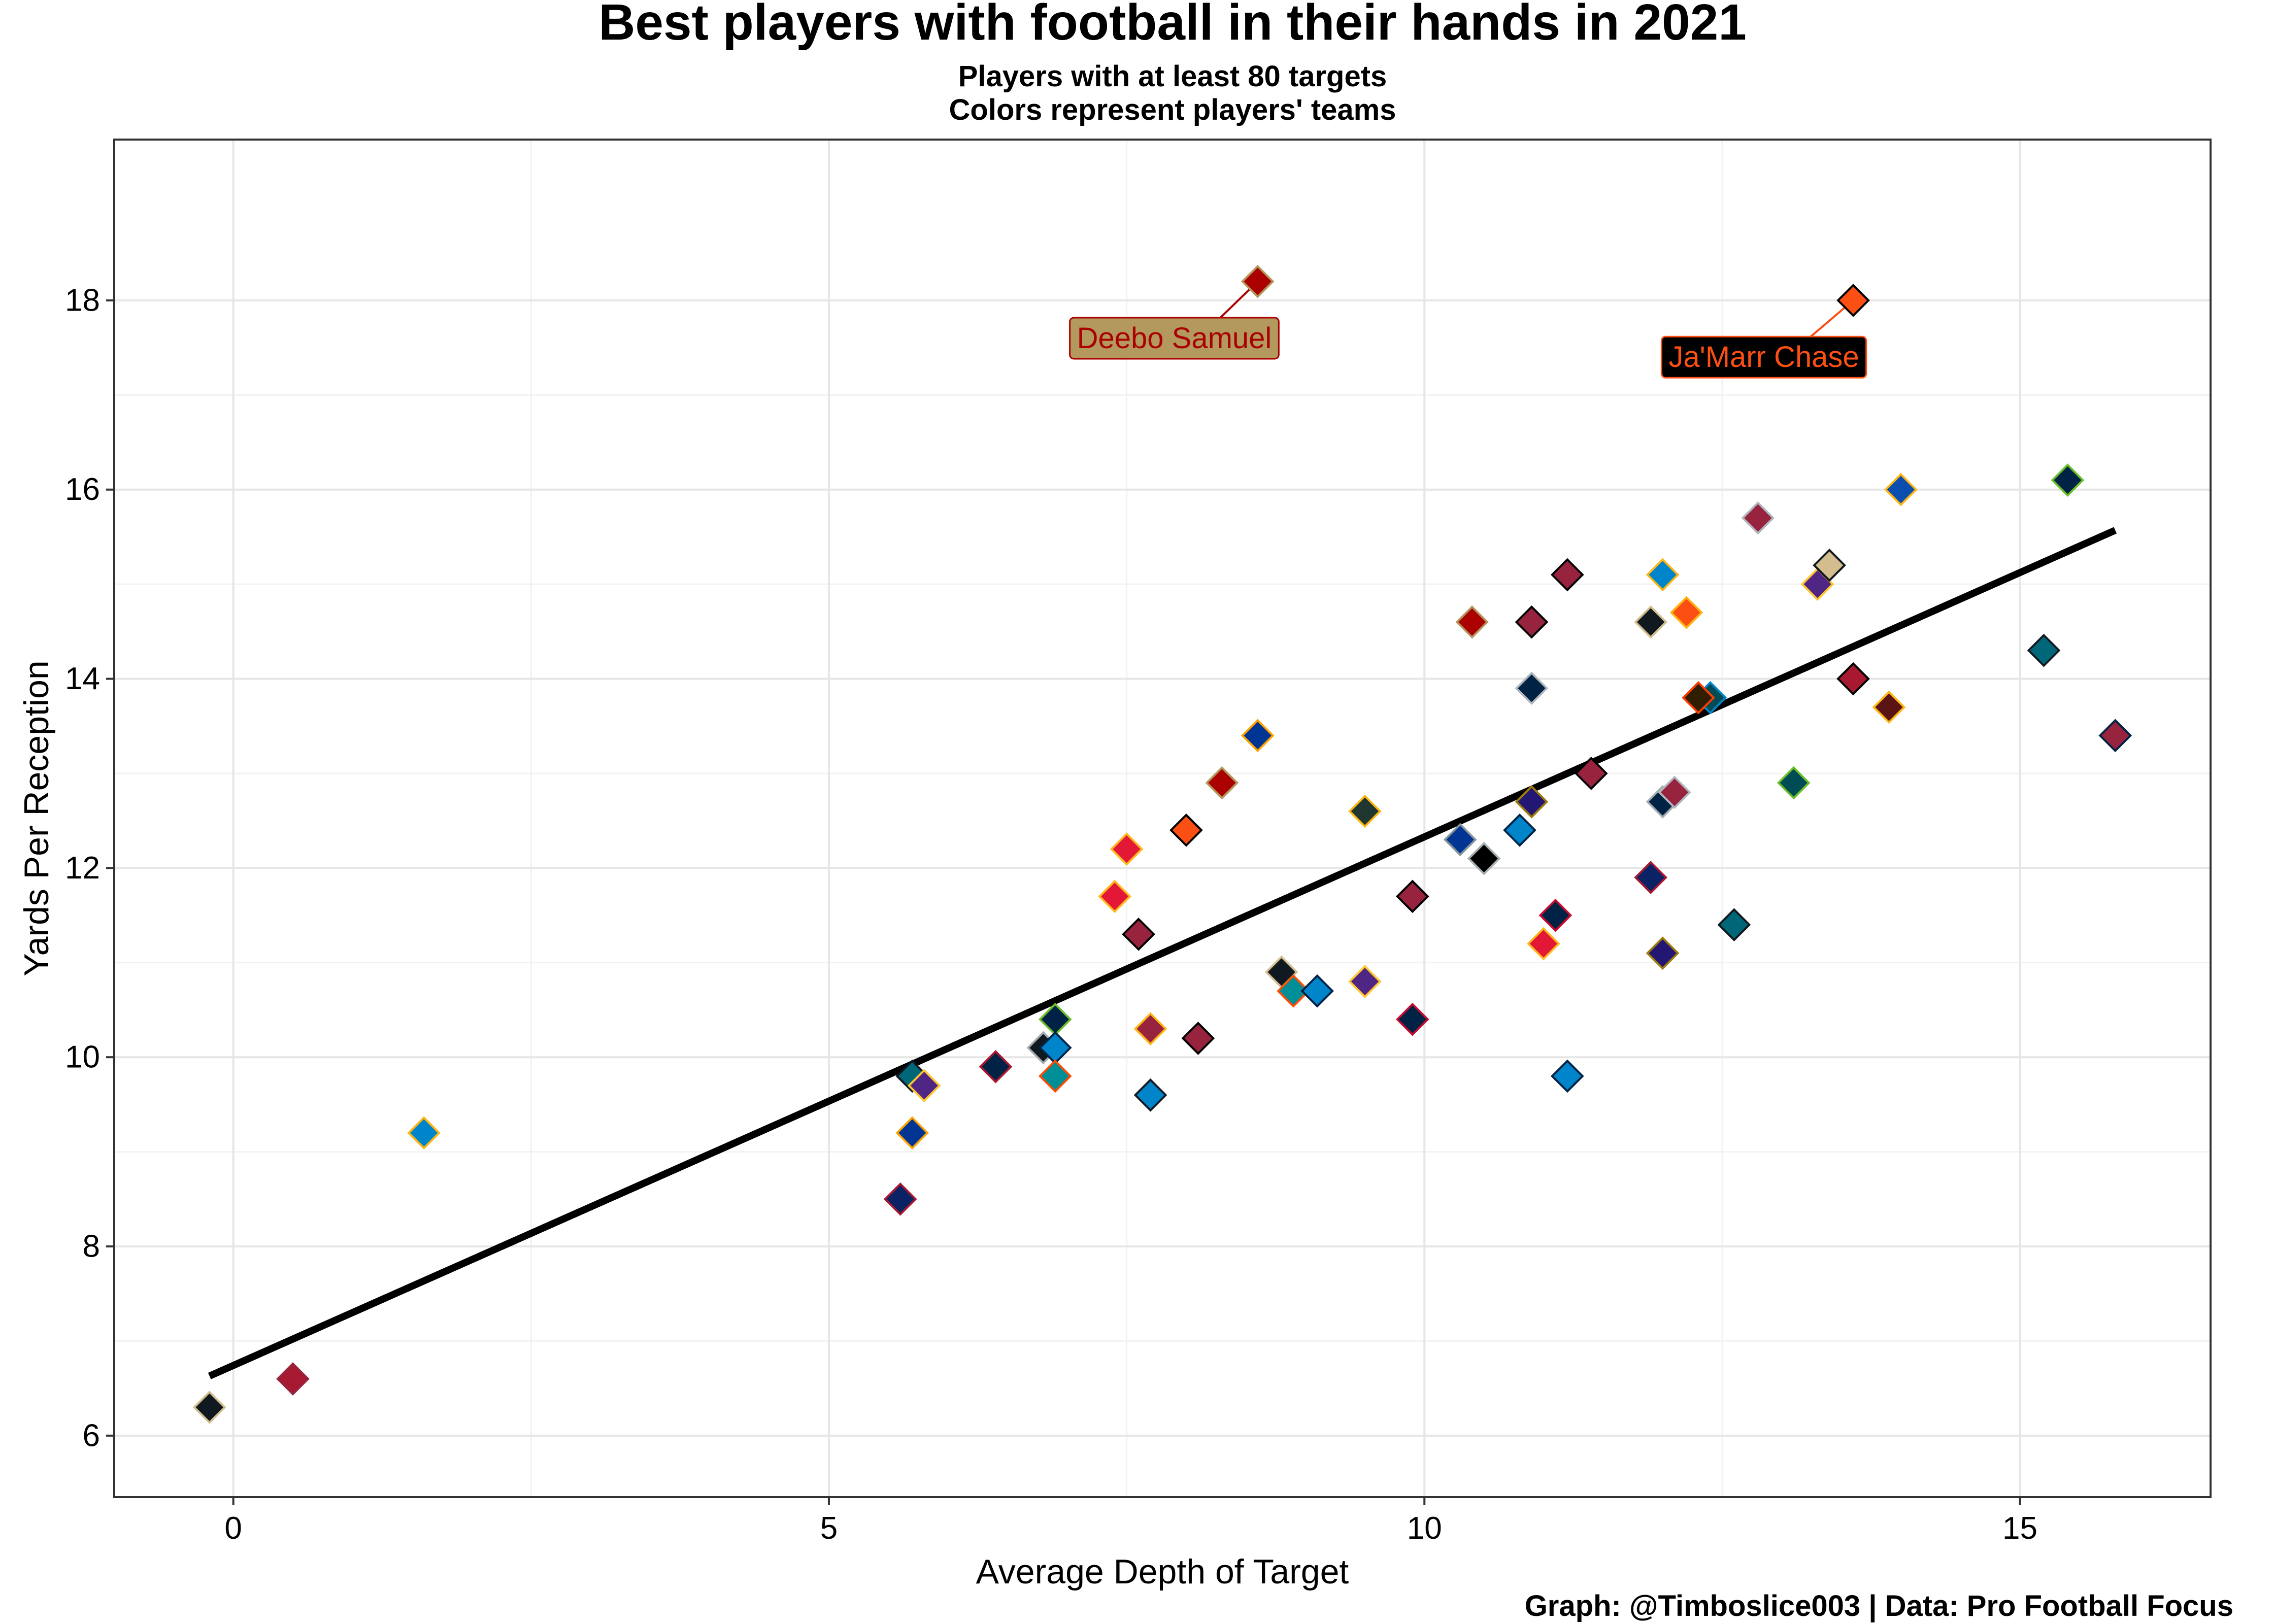  I want to click on y-tick-label: 10, so click(83, 1057).